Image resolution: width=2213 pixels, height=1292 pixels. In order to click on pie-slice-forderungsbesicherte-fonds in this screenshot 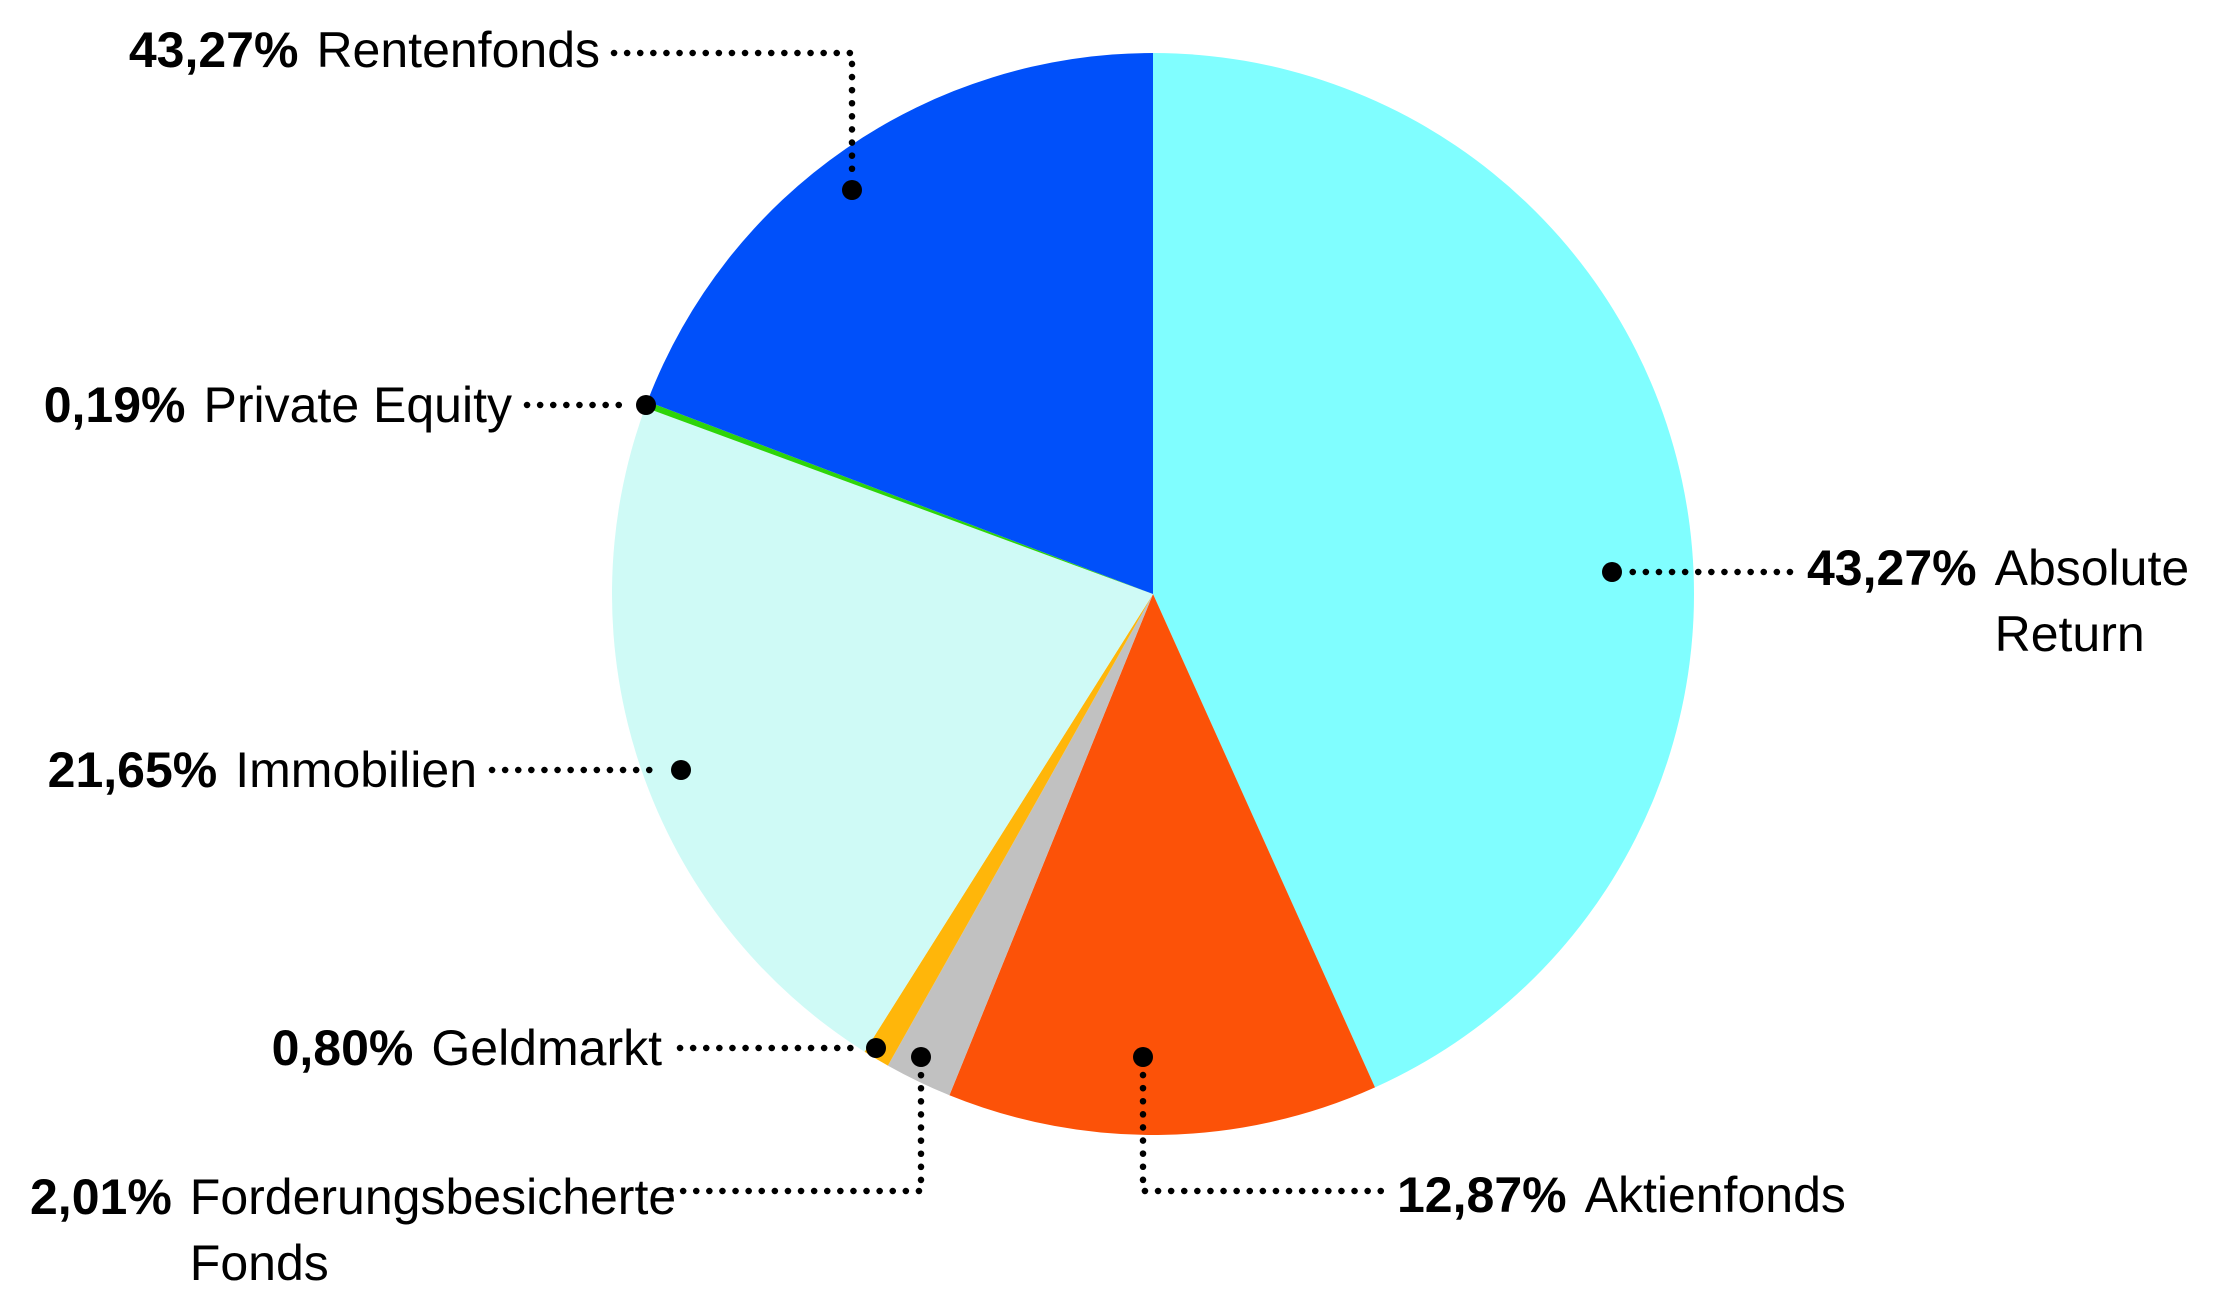, I will do `click(1020, 845)`.